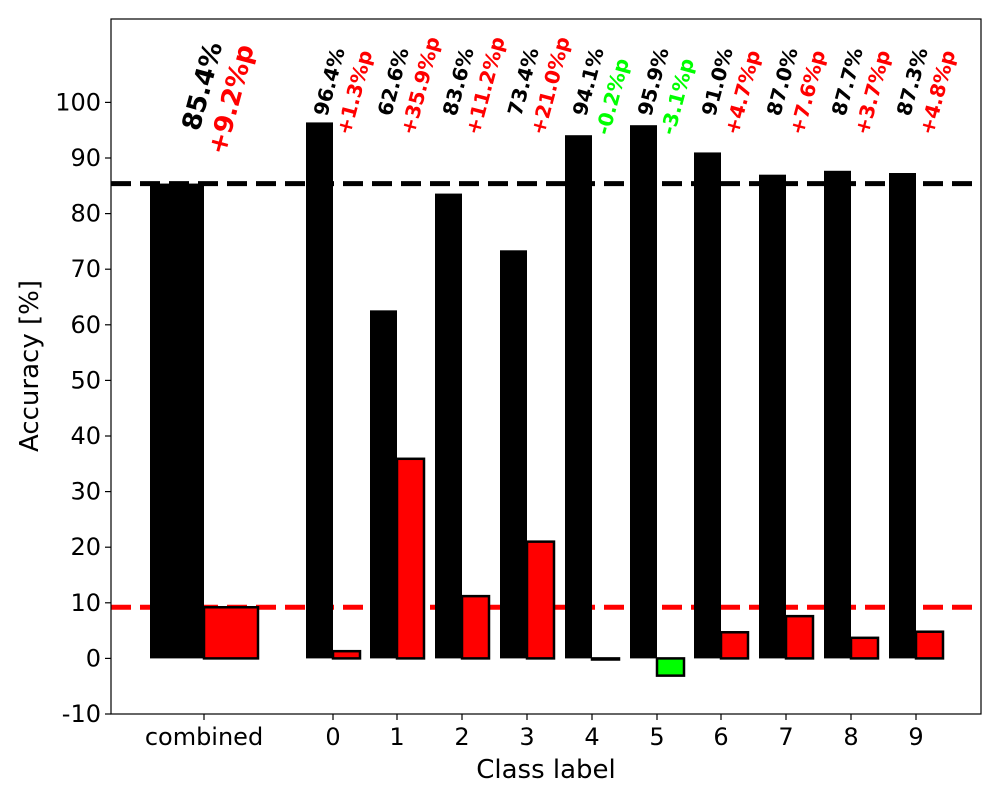 The height and width of the screenshot is (800, 1000). I want to click on x-axis-ticks: combined 0 1 2 3 4 5 6 7 8 9, so click(534, 732).